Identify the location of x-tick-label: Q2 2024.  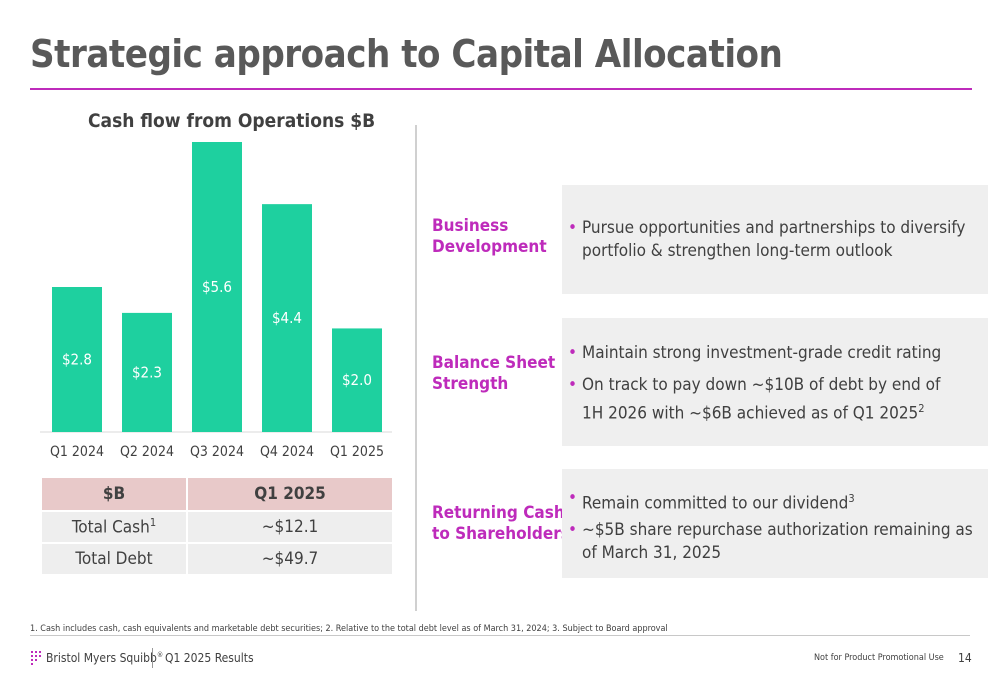
(147, 452).